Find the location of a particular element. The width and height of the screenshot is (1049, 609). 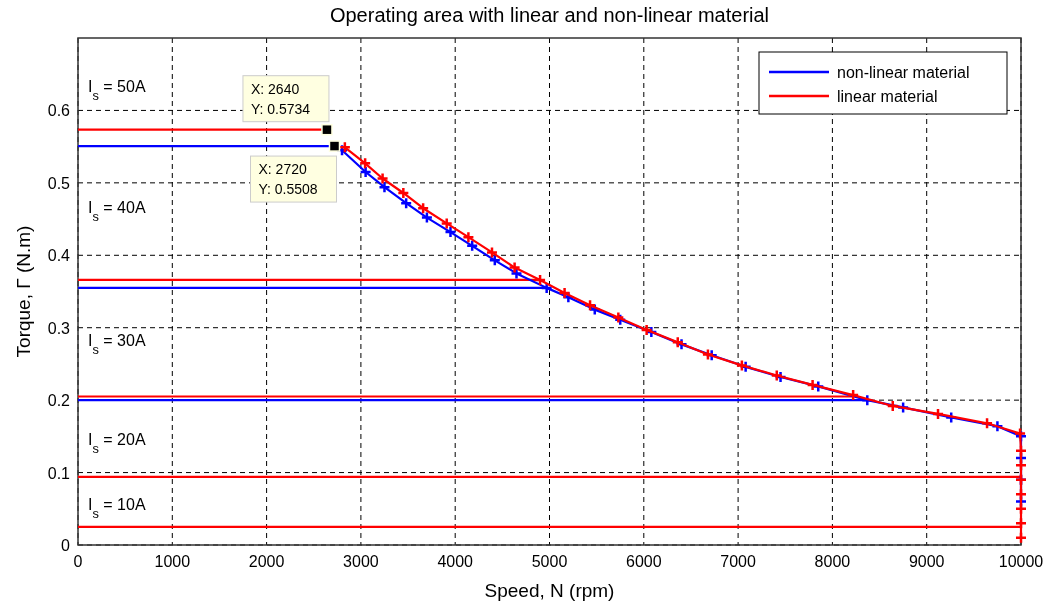

x-tick-label: 4000 is located at coordinates (455, 561).